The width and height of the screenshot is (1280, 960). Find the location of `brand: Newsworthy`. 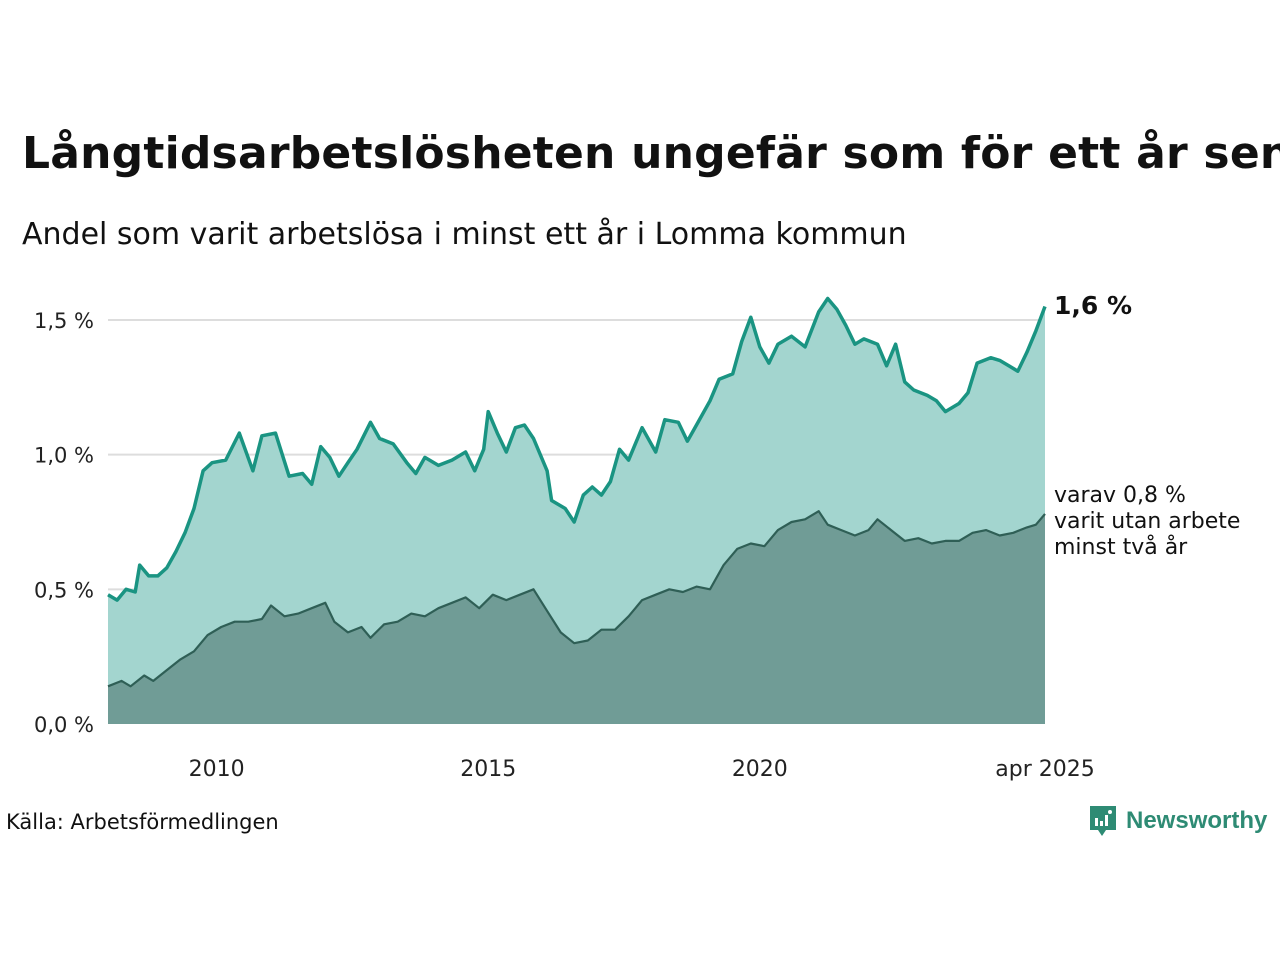

brand: Newsworthy is located at coordinates (1177, 821).